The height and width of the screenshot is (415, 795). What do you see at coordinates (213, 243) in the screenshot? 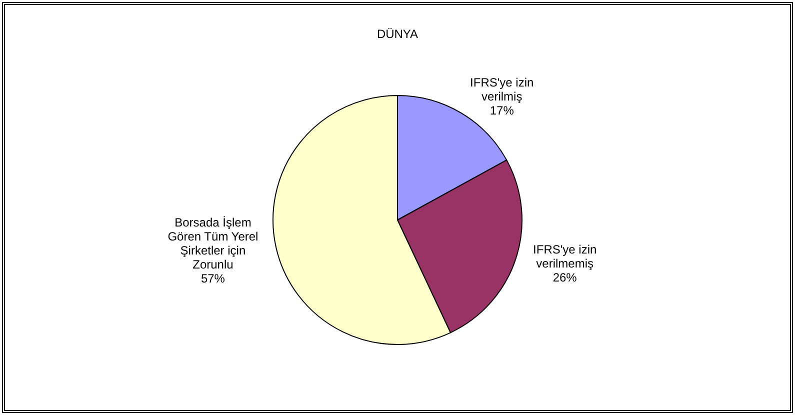
I see `slice-label: Borsada İşlem Gören Tüm Yerel Şirketler için Zorunlu` at bounding box center [213, 243].